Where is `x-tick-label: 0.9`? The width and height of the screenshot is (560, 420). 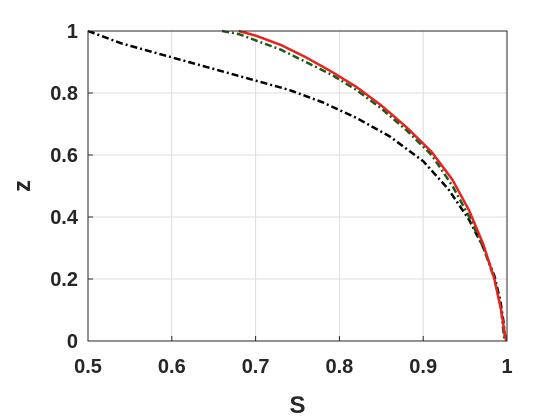 x-tick-label: 0.9 is located at coordinates (423, 367).